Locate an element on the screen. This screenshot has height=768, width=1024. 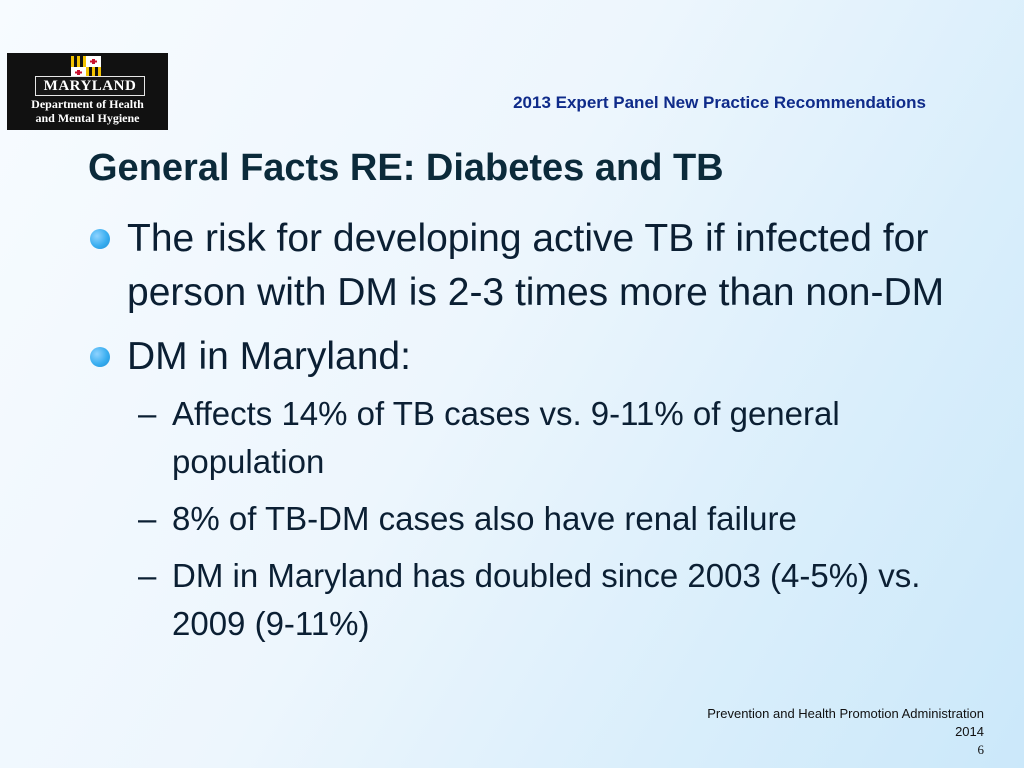
logo-department: Department of Health and Mental Hygiene is located at coordinates (87, 111).